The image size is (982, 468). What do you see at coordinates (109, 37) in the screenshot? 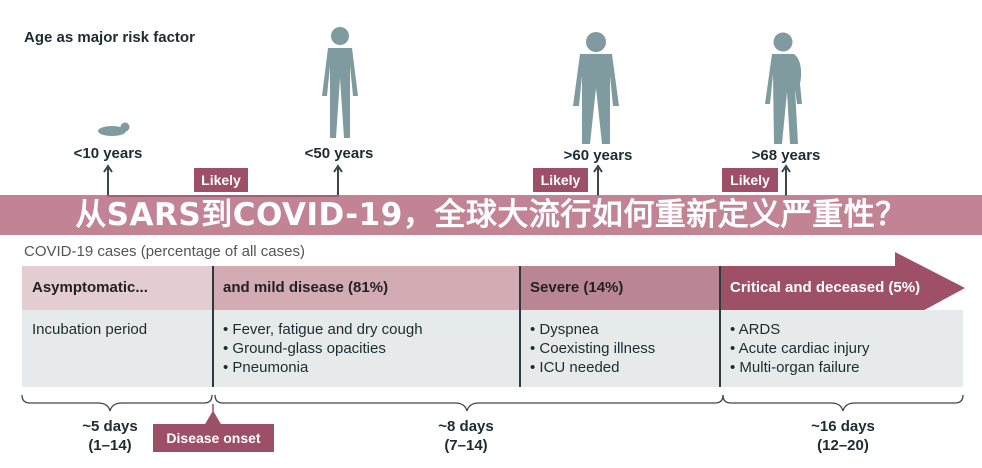
I see `age-section-title: Age as major risk factor` at bounding box center [109, 37].